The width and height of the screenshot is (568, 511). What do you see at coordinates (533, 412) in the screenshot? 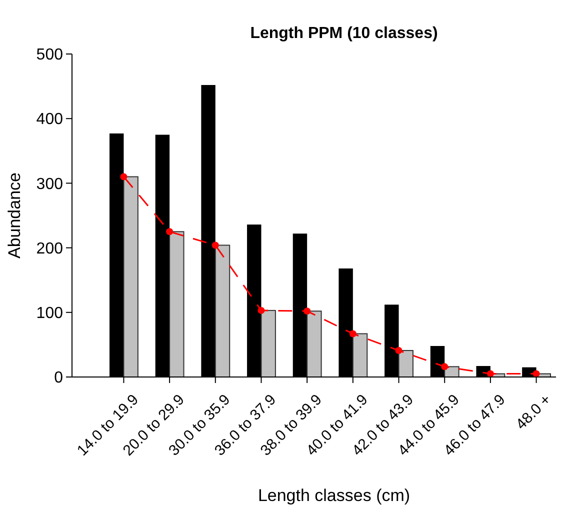
I see `x-tick-label: 48.0 +` at bounding box center [533, 412].